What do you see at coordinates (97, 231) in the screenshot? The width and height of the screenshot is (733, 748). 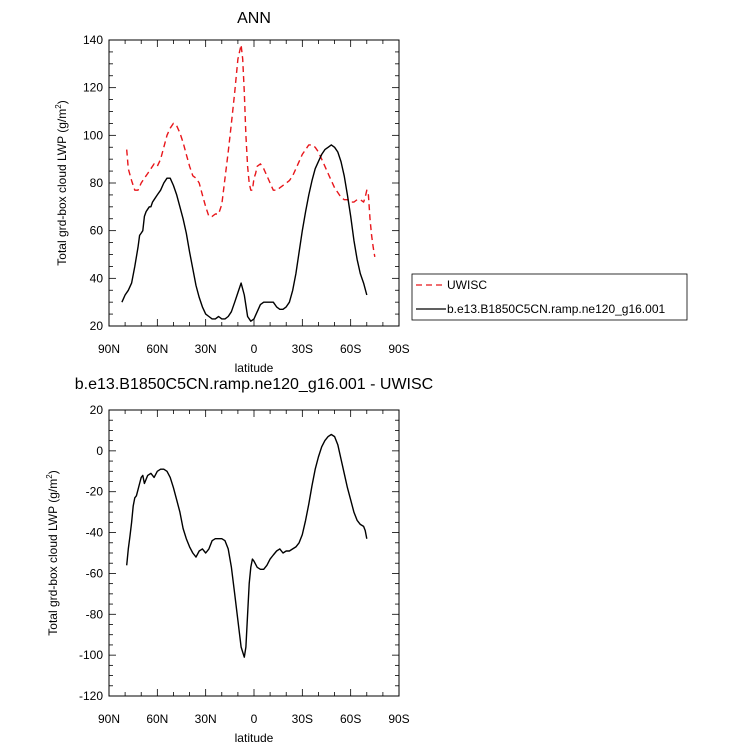 I see `y-tick-label: 60` at bounding box center [97, 231].